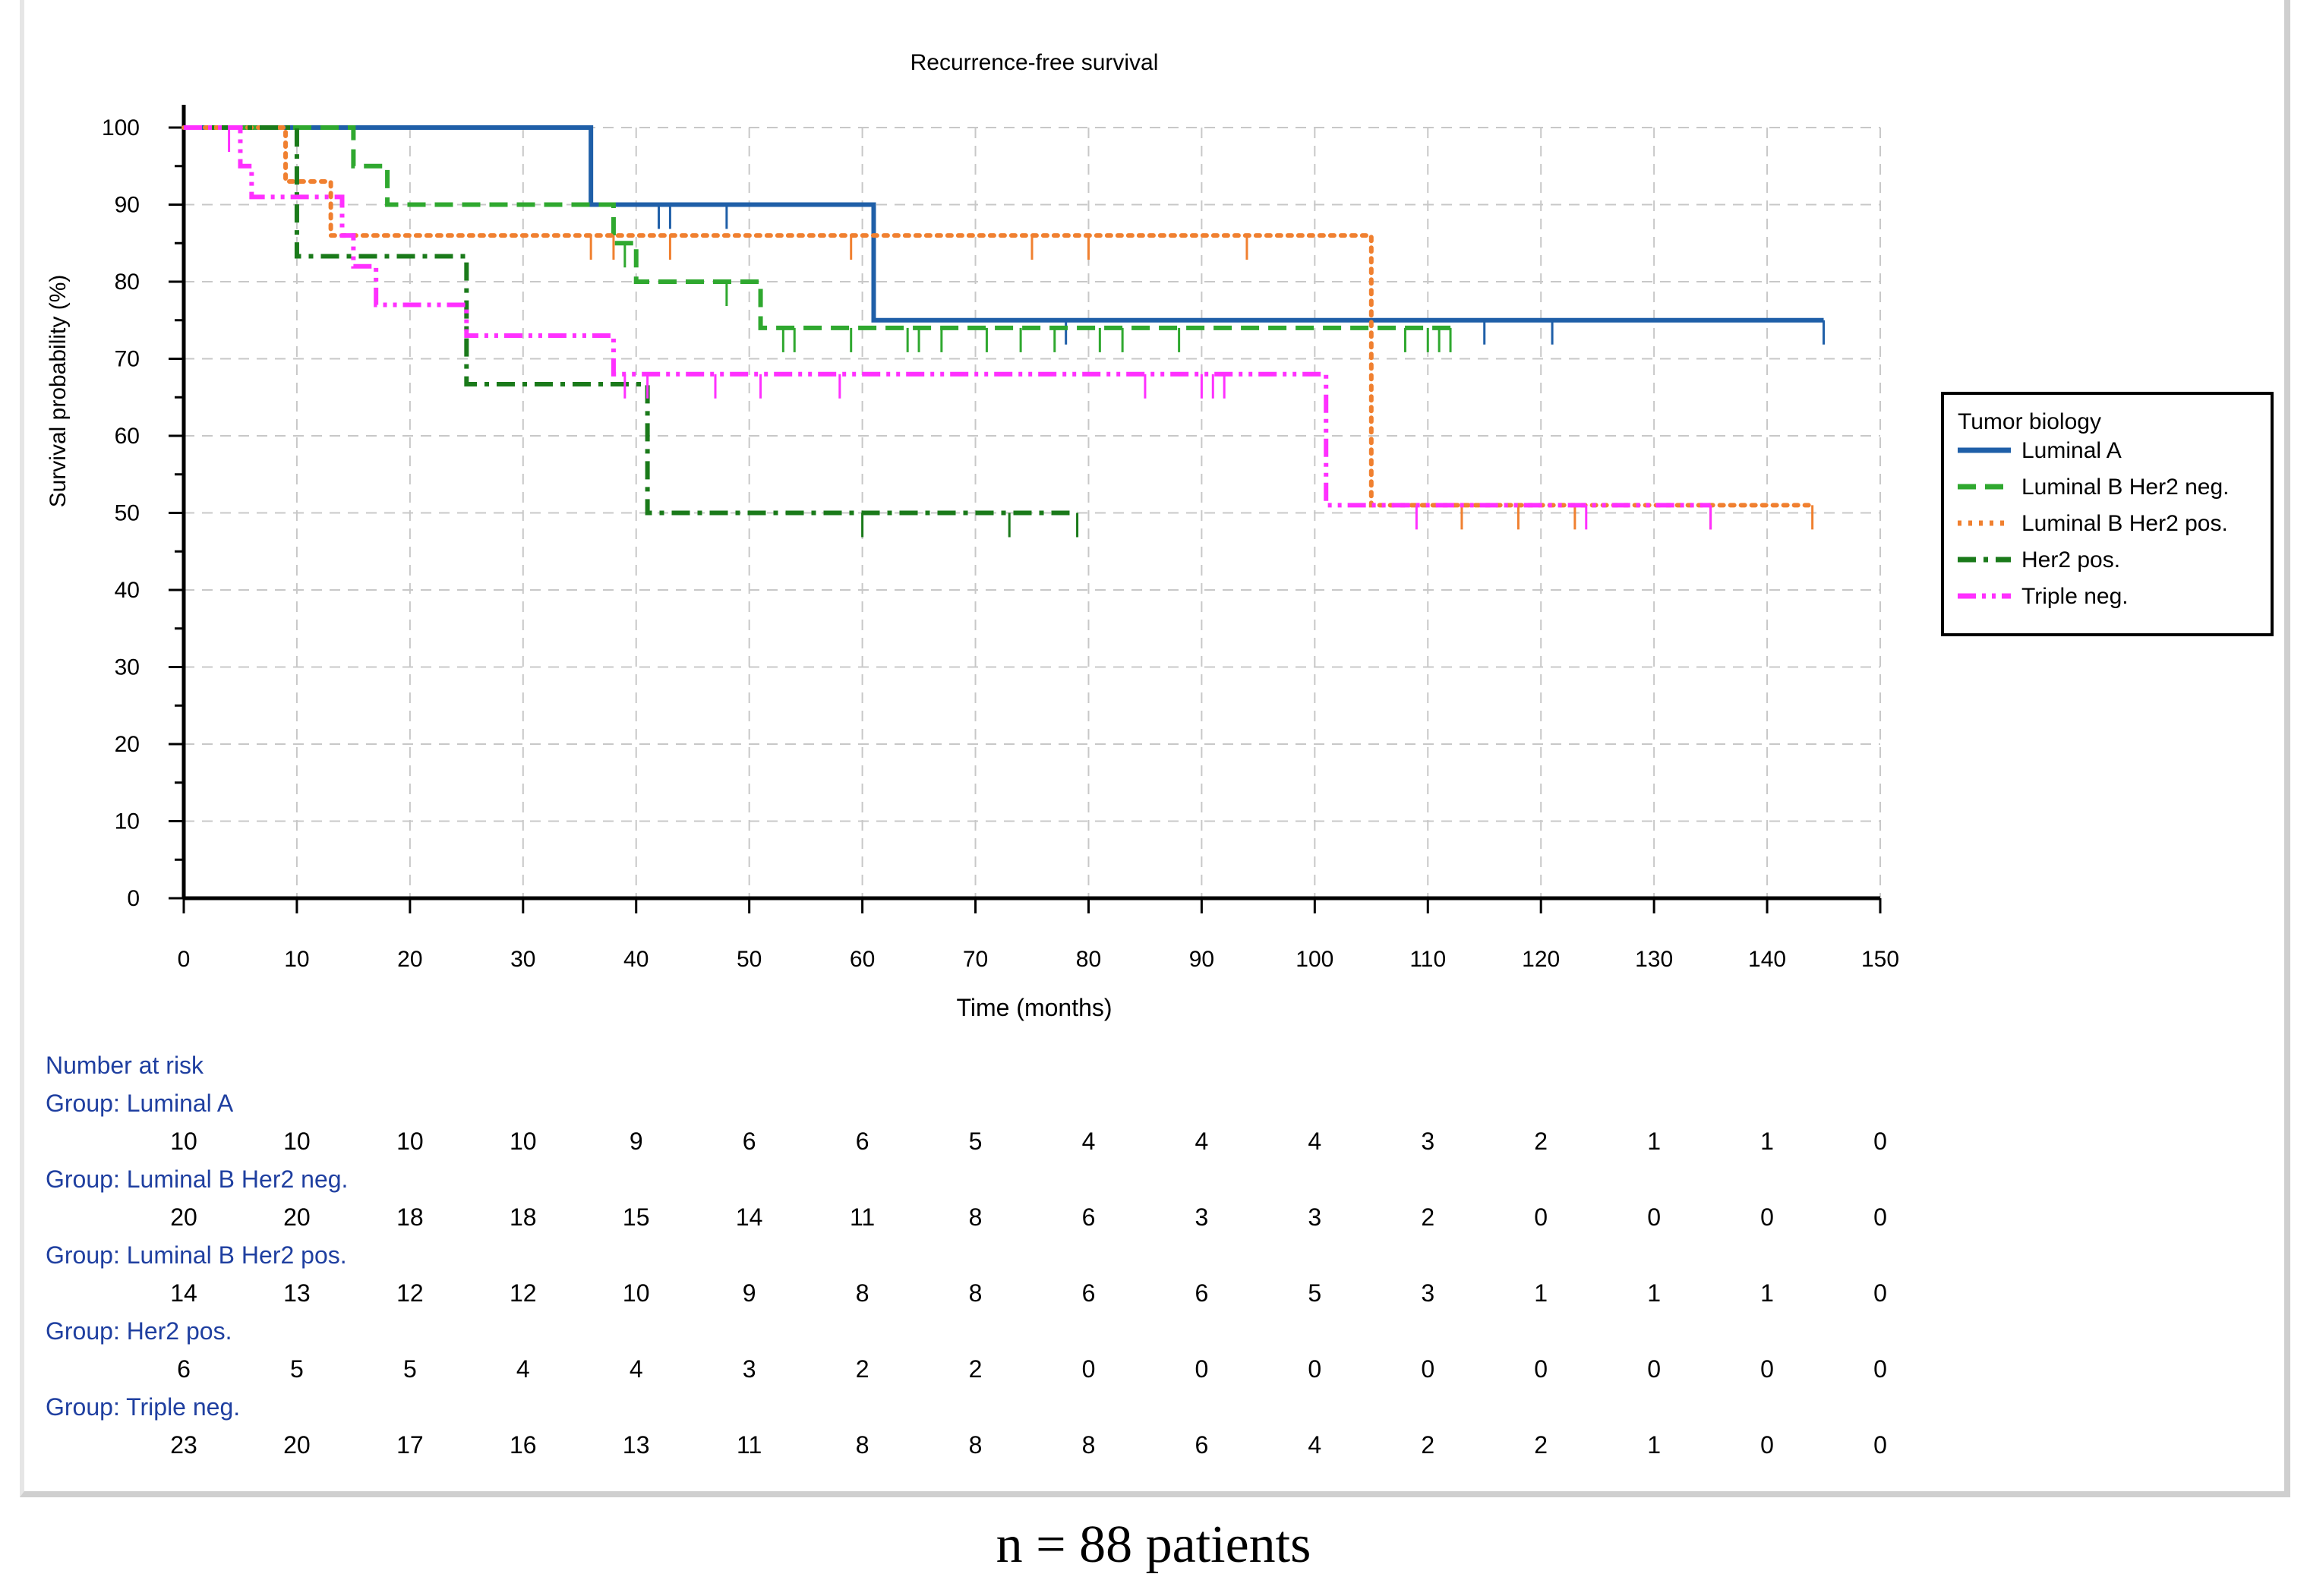 Image resolution: width=2307 pixels, height=1596 pixels. What do you see at coordinates (196, 1255) in the screenshot?
I see `risk-group-label: Group: Luminal B Her2 pos.` at bounding box center [196, 1255].